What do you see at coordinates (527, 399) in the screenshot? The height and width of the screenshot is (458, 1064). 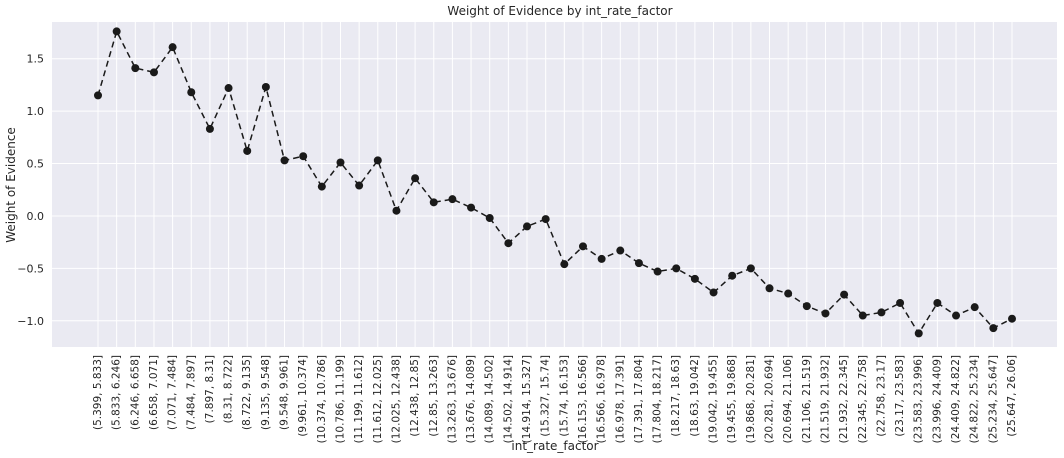 I see `x-tick-label: (14.914, 15.327]` at bounding box center [527, 399].